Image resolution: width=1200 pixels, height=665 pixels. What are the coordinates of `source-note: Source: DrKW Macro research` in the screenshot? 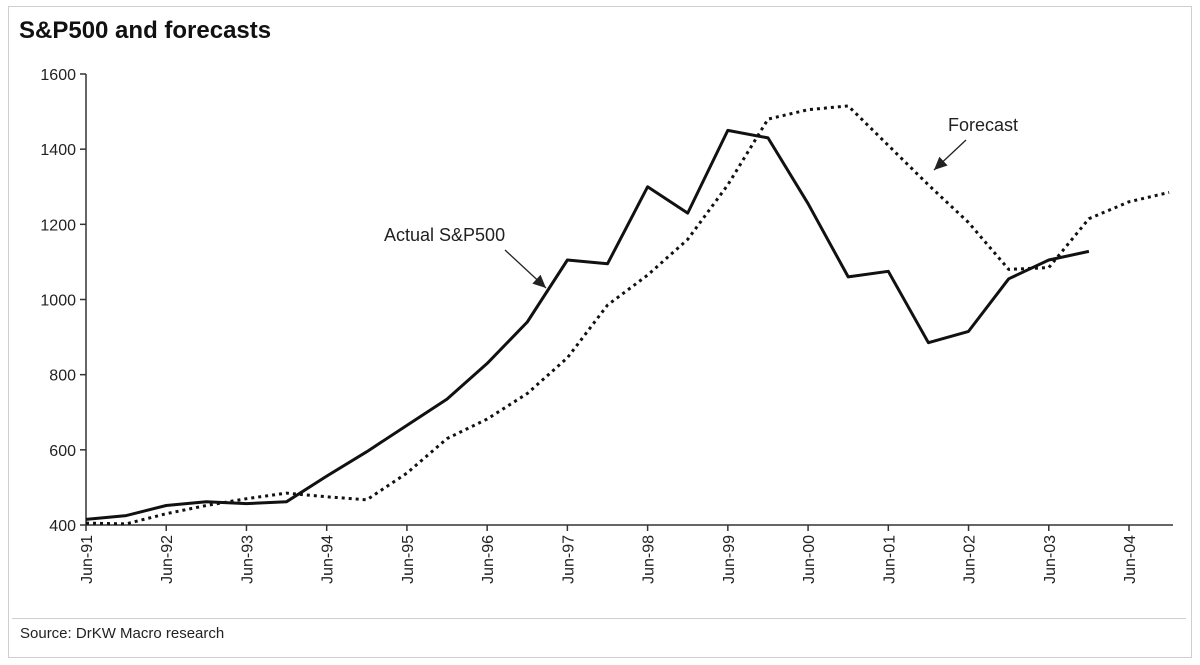 It's located at (122, 633).